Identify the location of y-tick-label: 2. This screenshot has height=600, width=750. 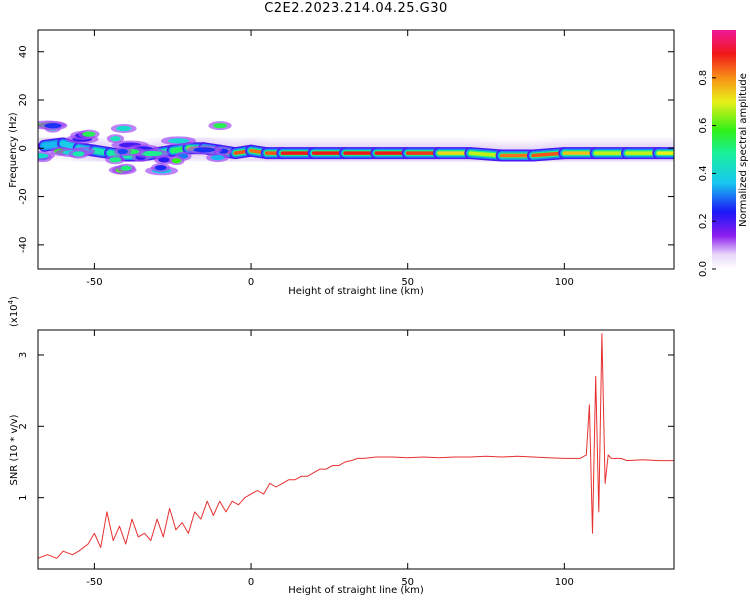
(23, 426).